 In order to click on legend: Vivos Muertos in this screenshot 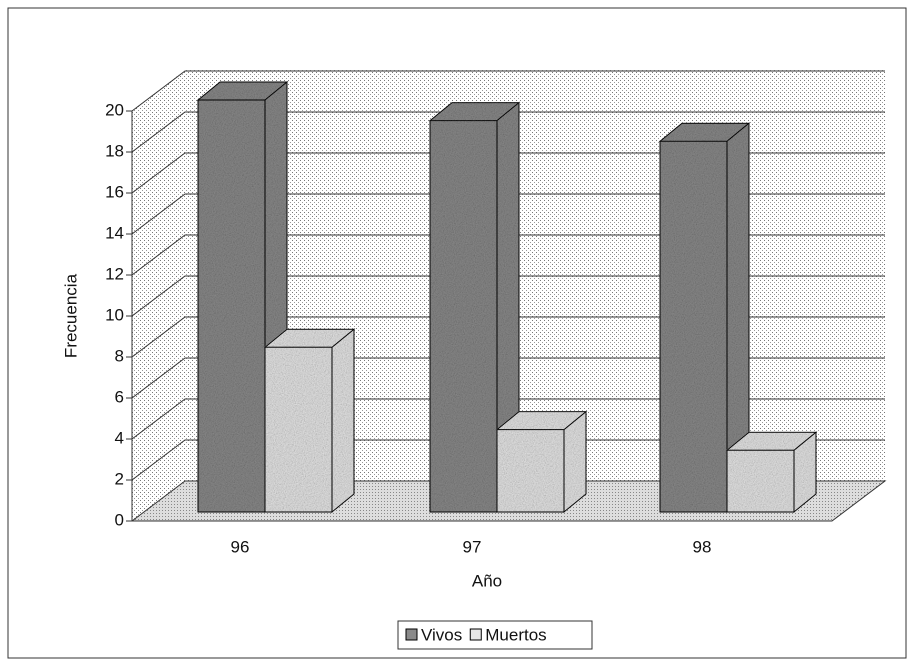, I will do `click(495, 635)`.